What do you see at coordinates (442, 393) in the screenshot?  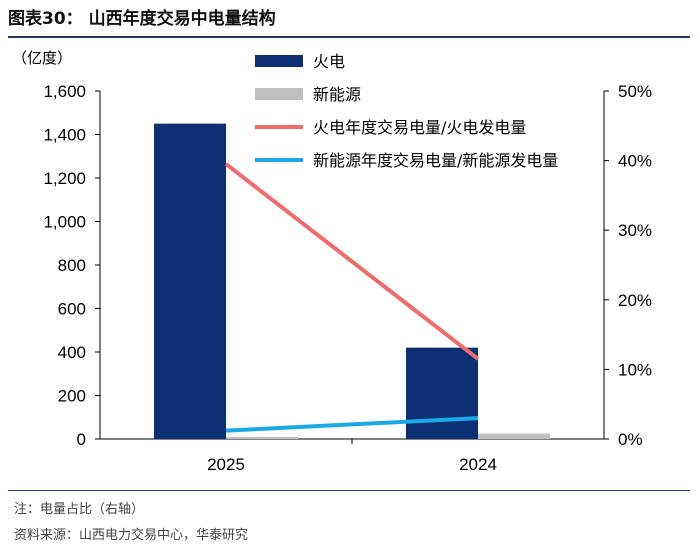 I see `bar-火电-2024` at bounding box center [442, 393].